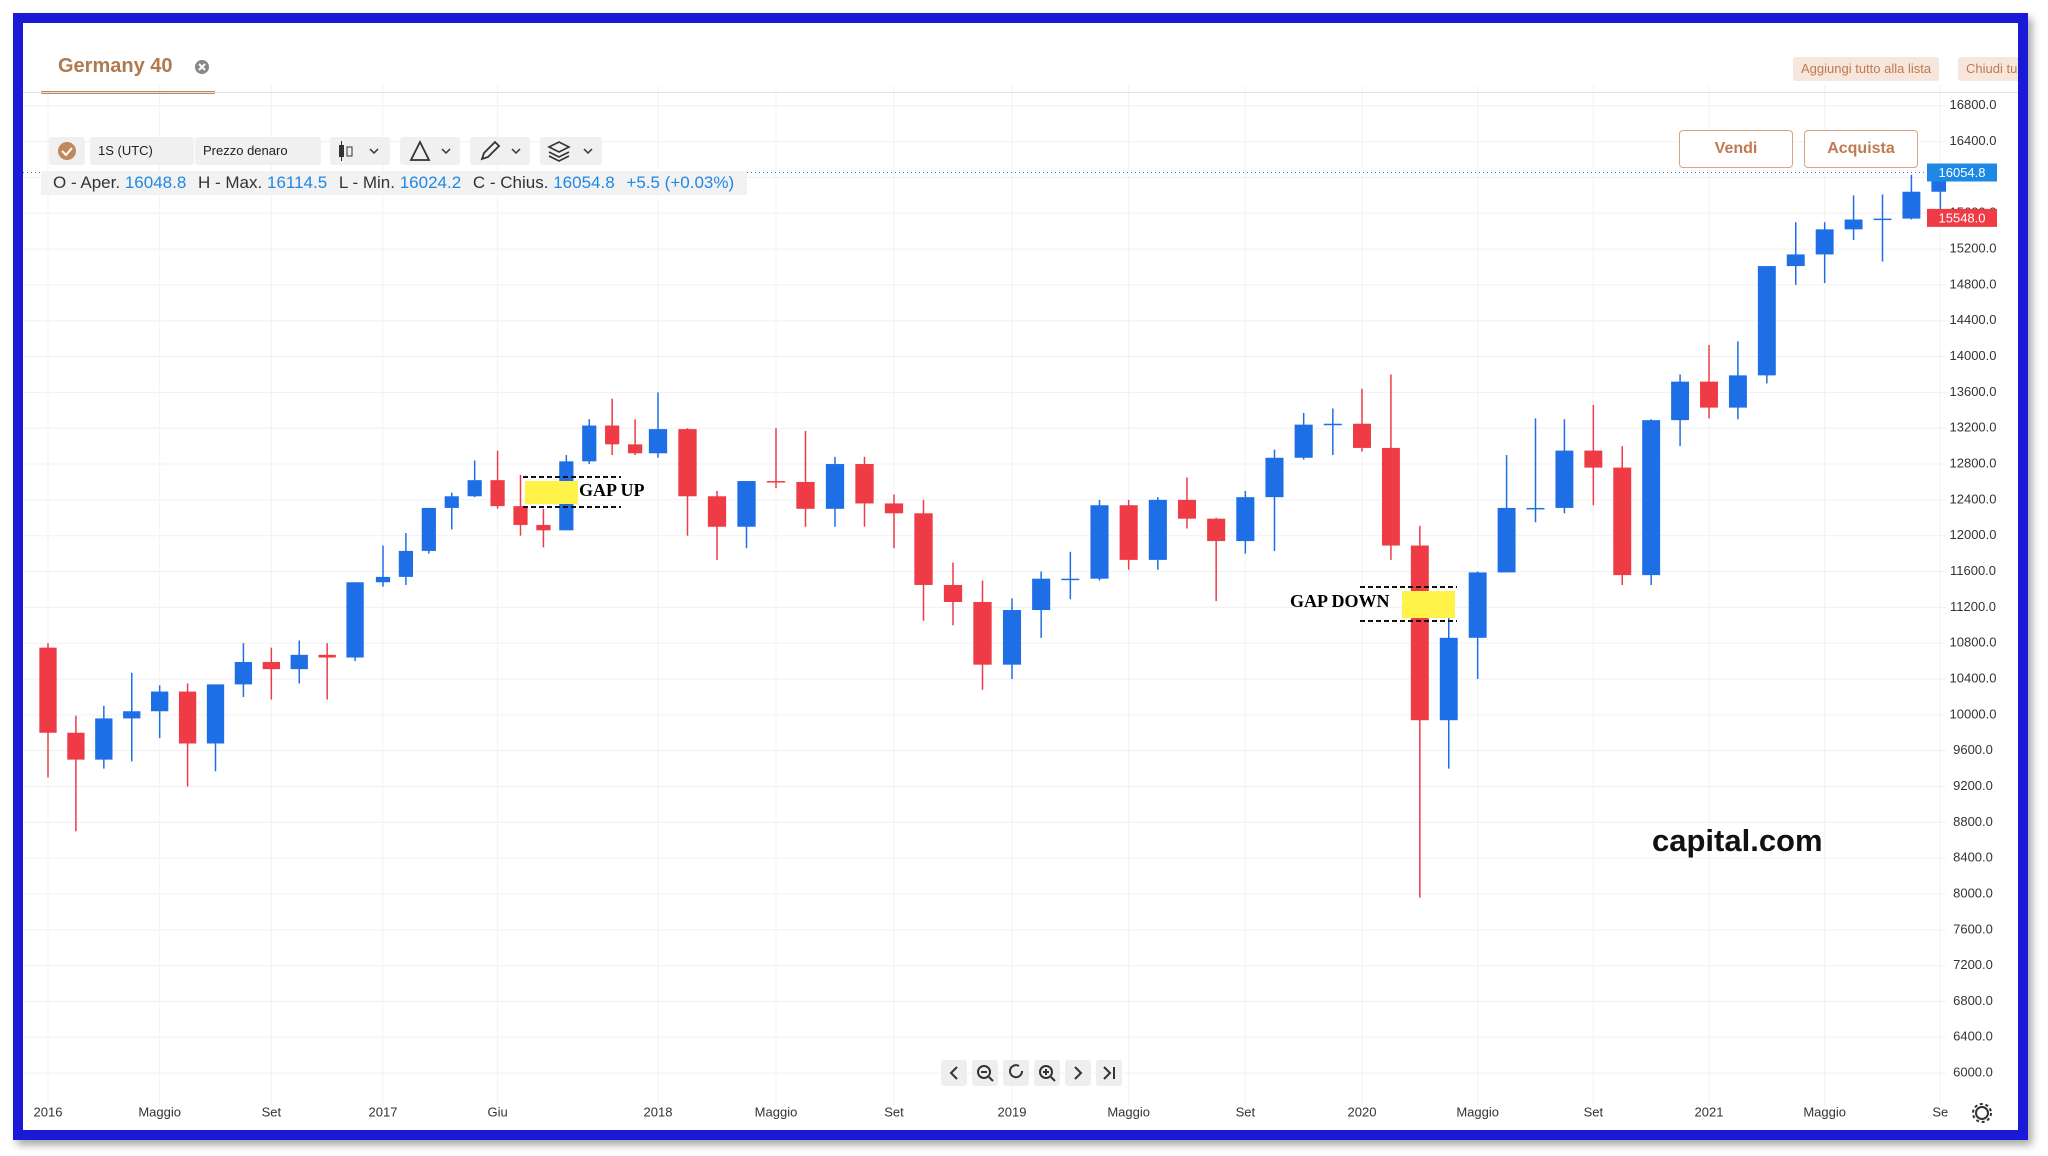 Image resolution: width=2048 pixels, height=1156 pixels. Describe the element at coordinates (128, 68) in the screenshot. I see `instrument-tab: Germany 40` at that location.